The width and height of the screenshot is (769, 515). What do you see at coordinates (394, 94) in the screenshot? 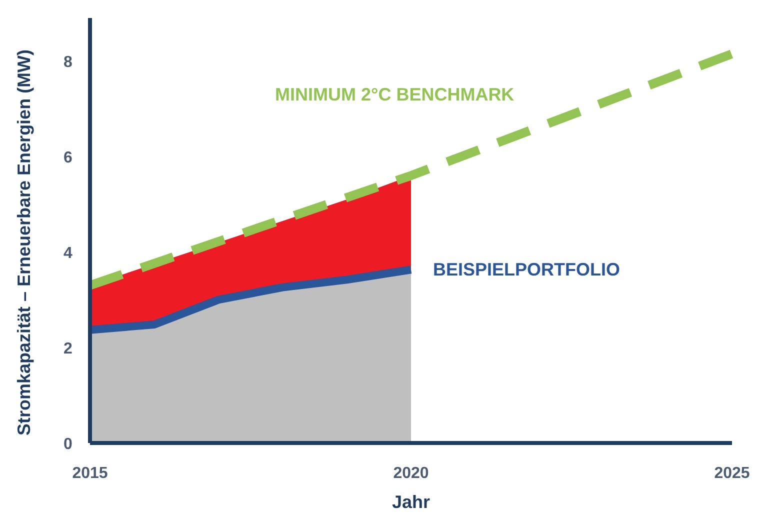
I see `series-label: MINIMUM 2°C BENCHMARK` at bounding box center [394, 94].